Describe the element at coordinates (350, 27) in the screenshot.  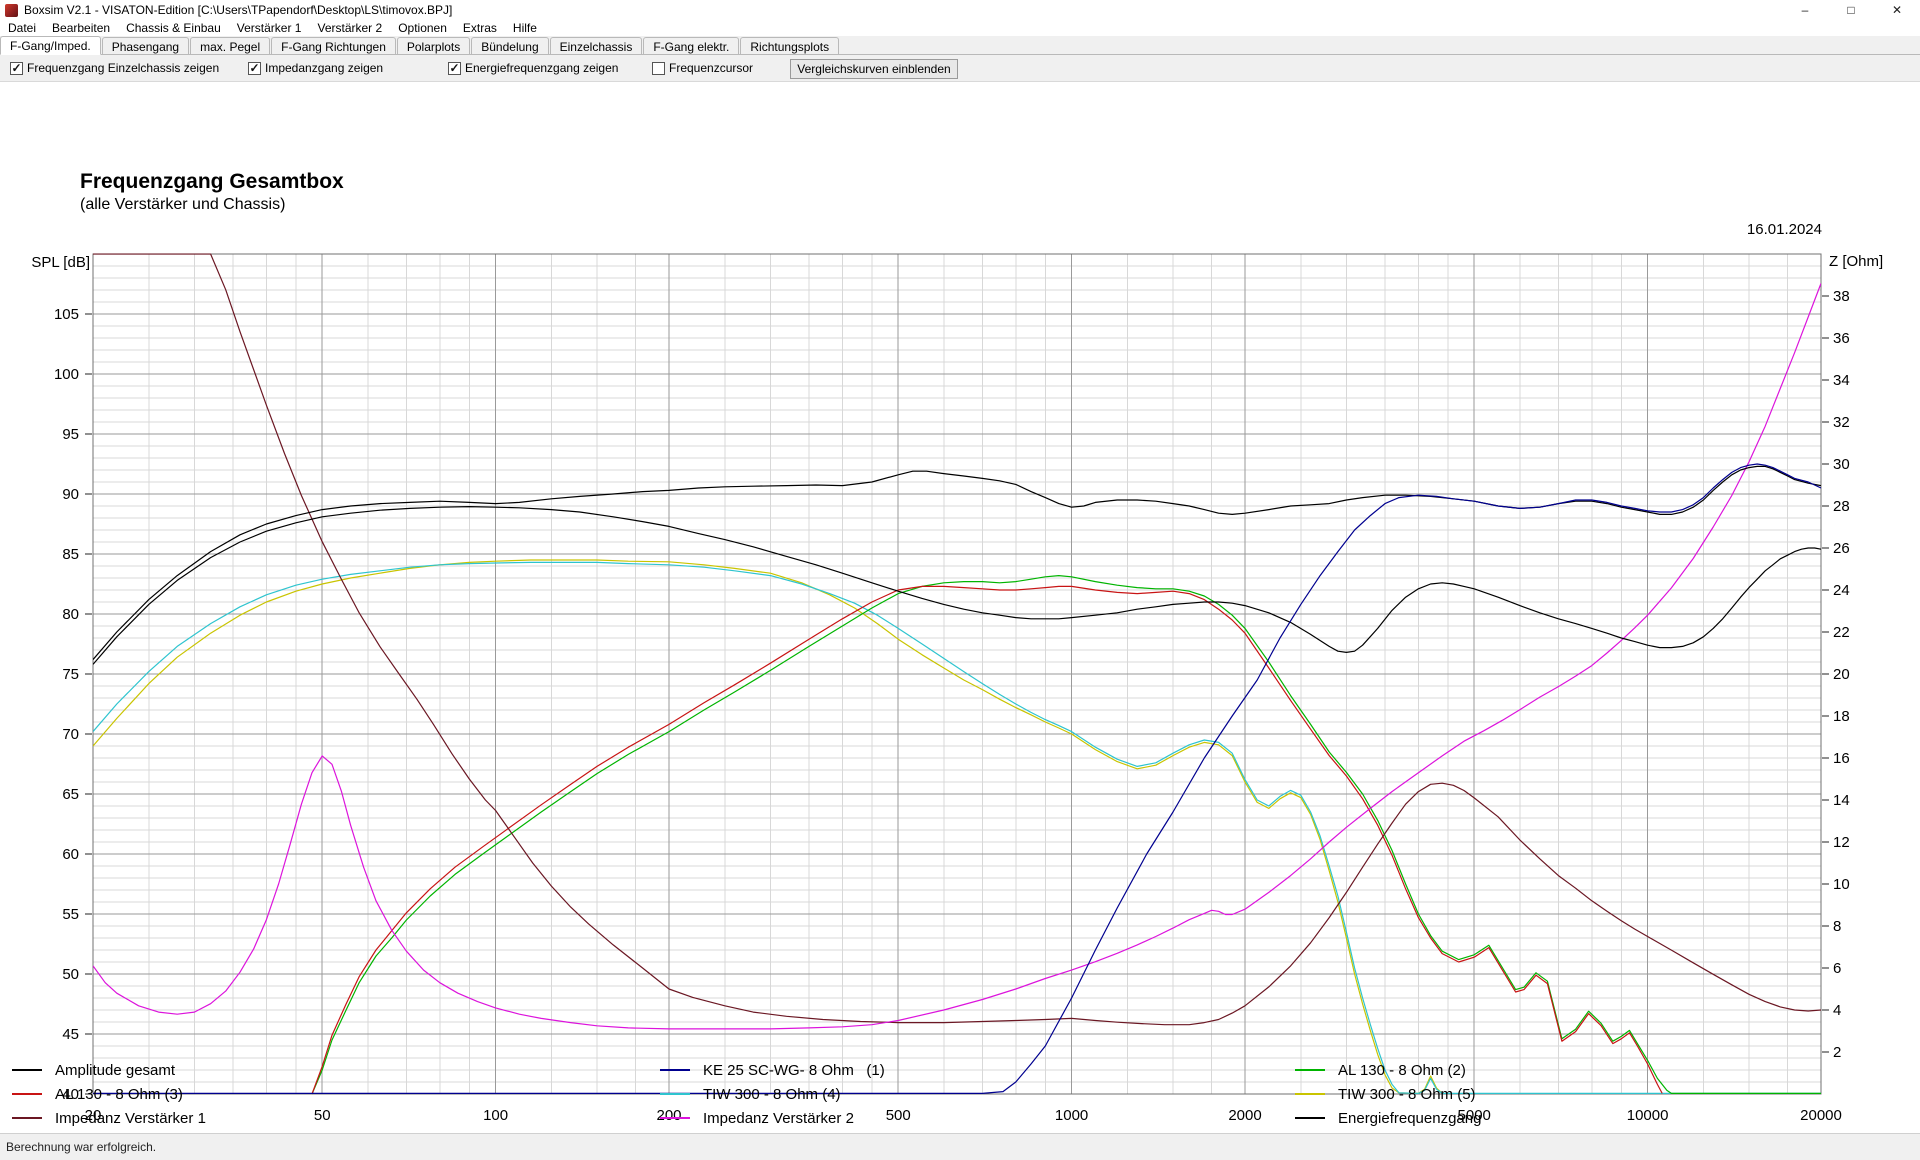
I see `menu-item-verst-rker-2: Verstärker 2` at that location.